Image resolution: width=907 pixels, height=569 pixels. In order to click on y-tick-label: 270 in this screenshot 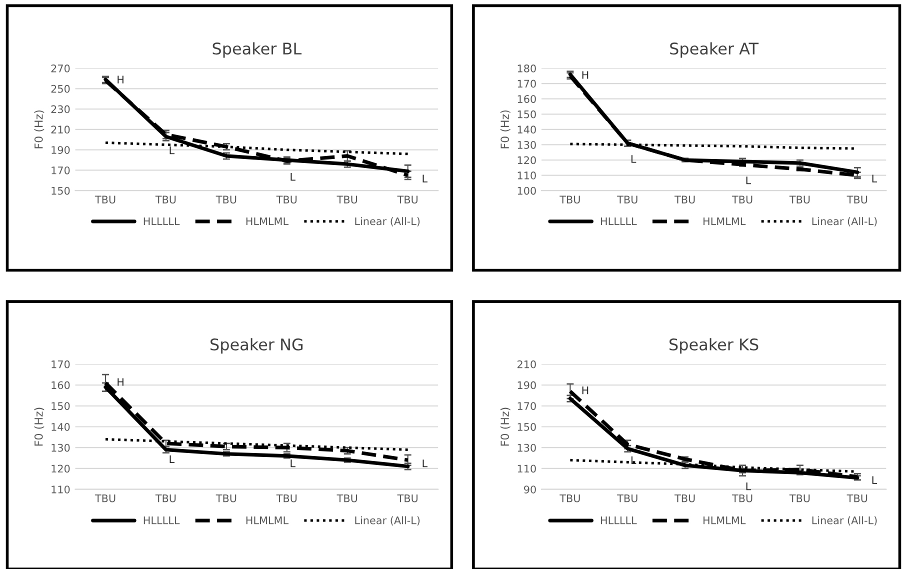, I will do `click(60, 68)`.